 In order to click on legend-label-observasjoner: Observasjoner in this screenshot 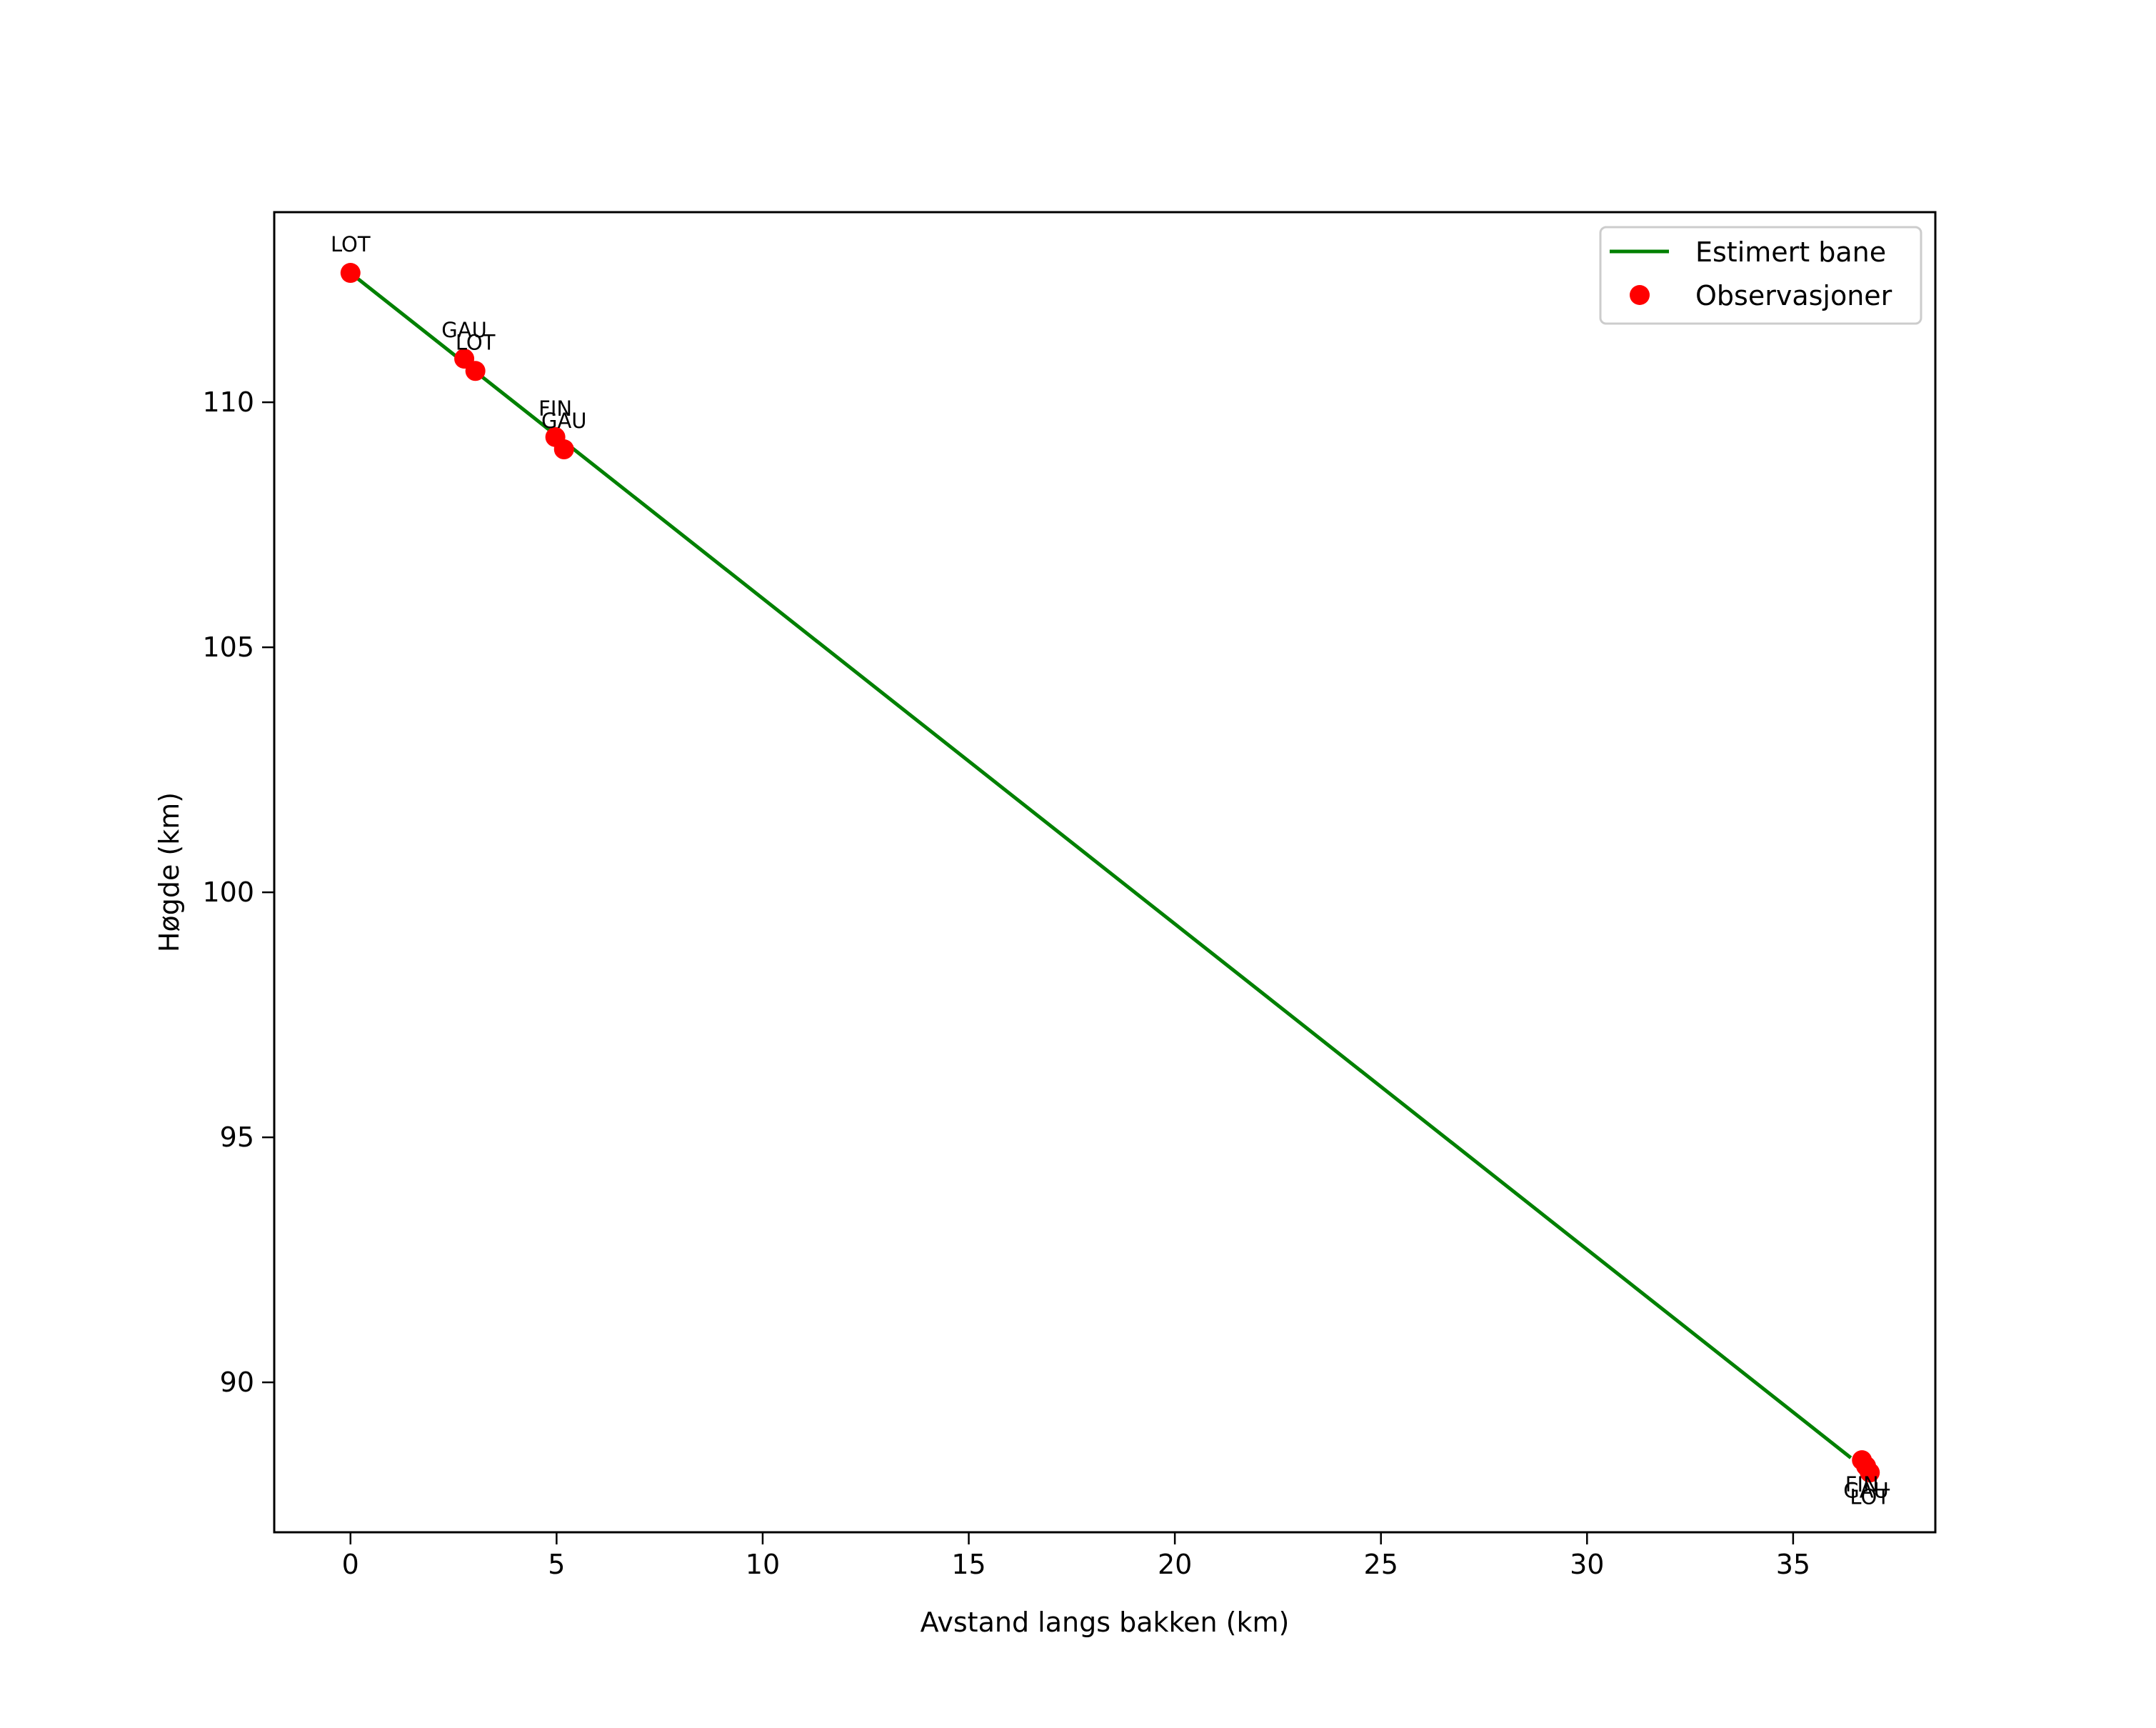, I will do `click(1794, 295)`.